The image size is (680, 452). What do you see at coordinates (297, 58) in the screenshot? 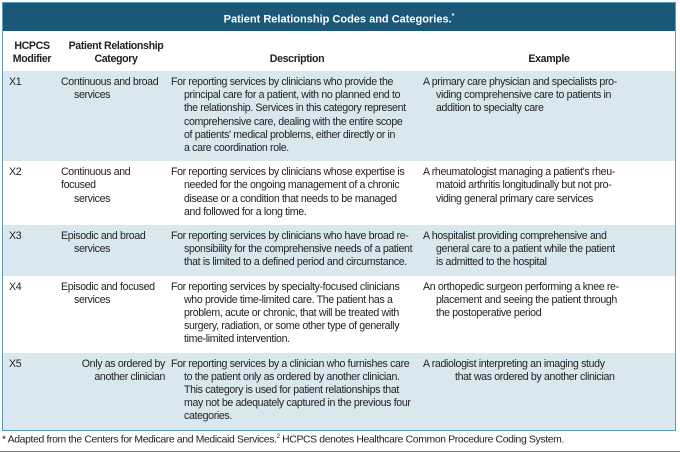
I see `header-description: Description` at bounding box center [297, 58].